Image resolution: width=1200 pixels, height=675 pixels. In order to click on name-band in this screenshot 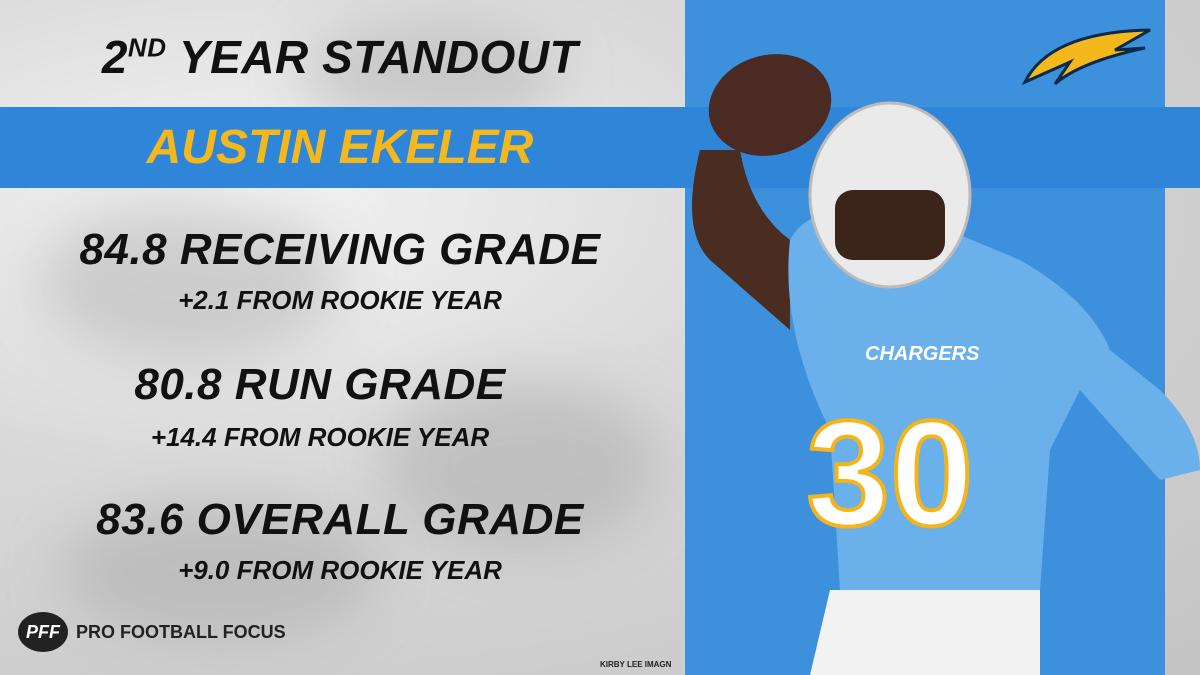, I will do `click(600, 147)`.